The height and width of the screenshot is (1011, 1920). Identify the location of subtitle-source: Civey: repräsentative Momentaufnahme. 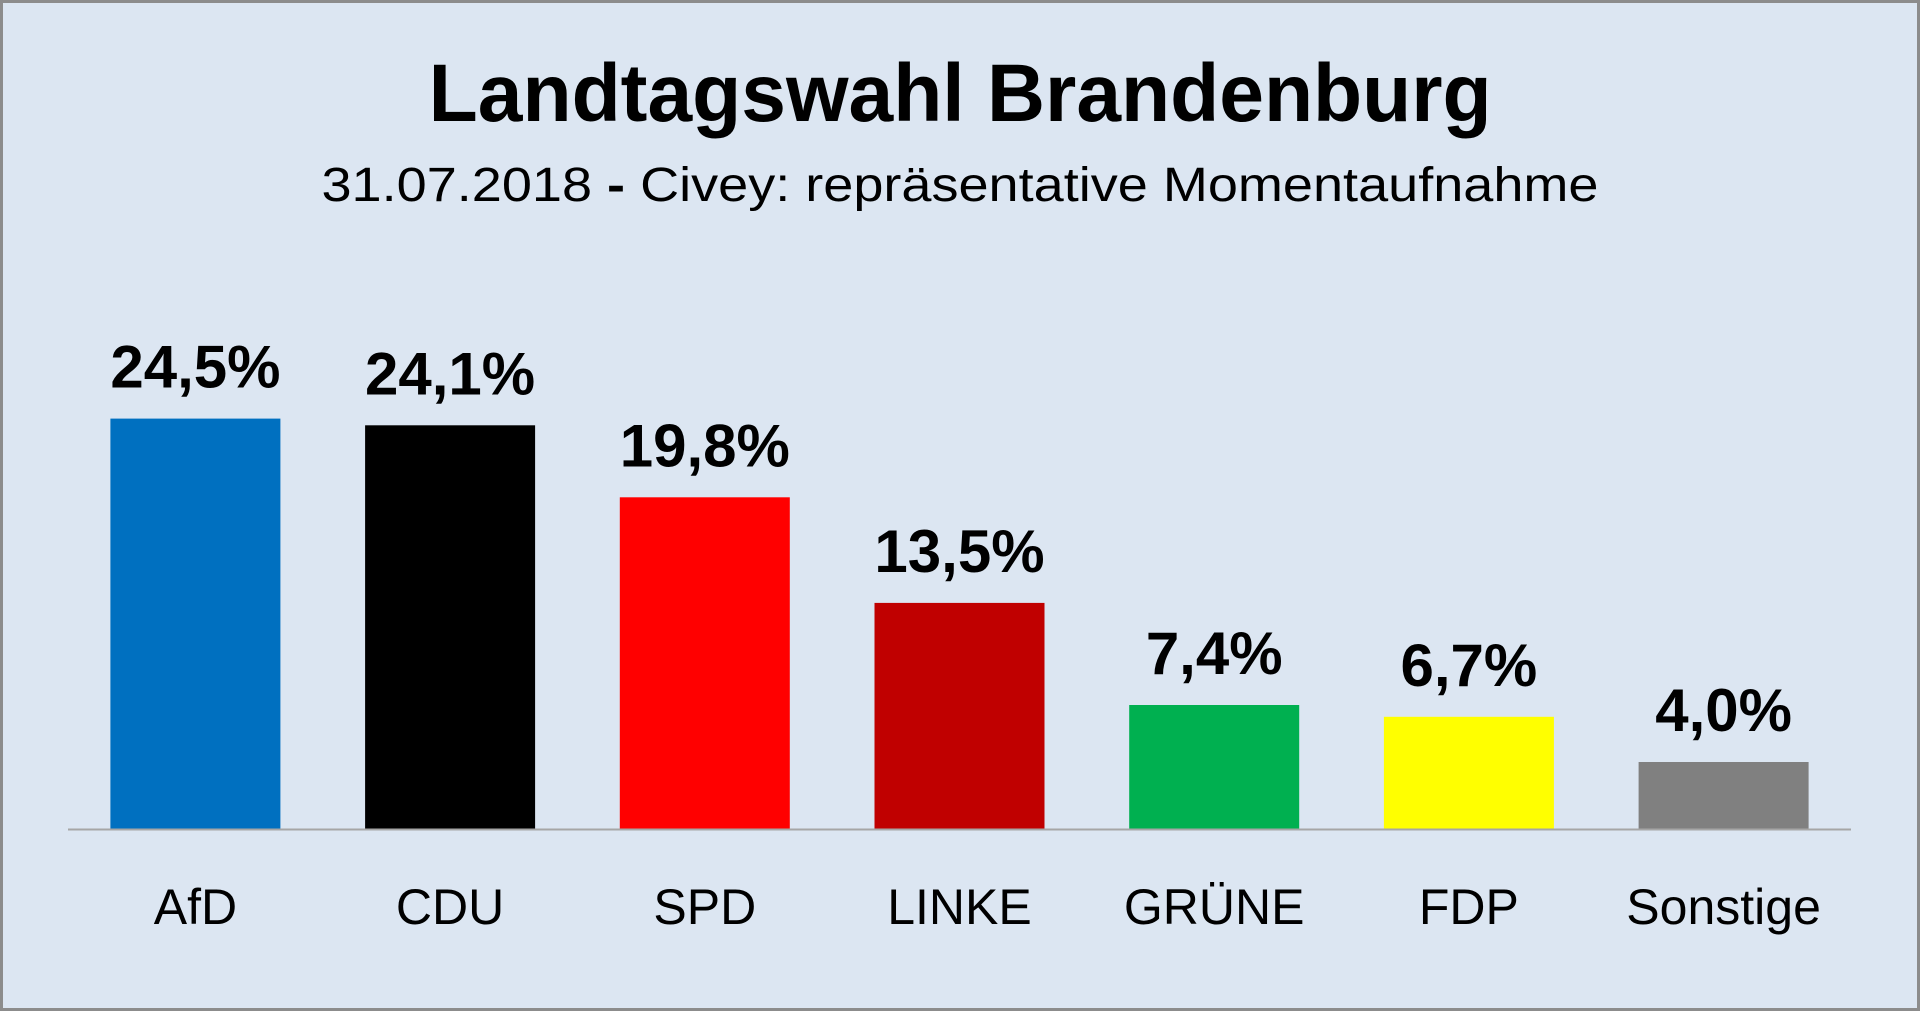
(1119, 185).